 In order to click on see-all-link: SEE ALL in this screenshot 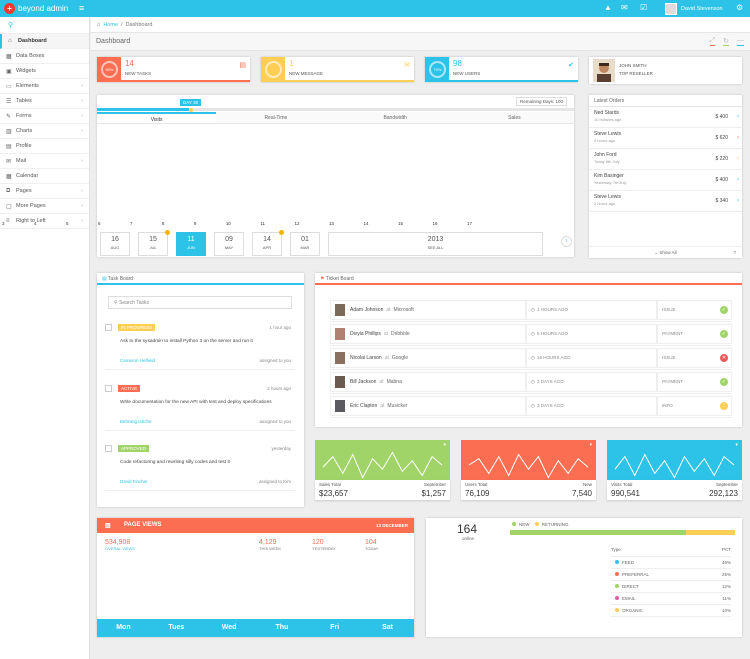, I will do `click(435, 247)`.